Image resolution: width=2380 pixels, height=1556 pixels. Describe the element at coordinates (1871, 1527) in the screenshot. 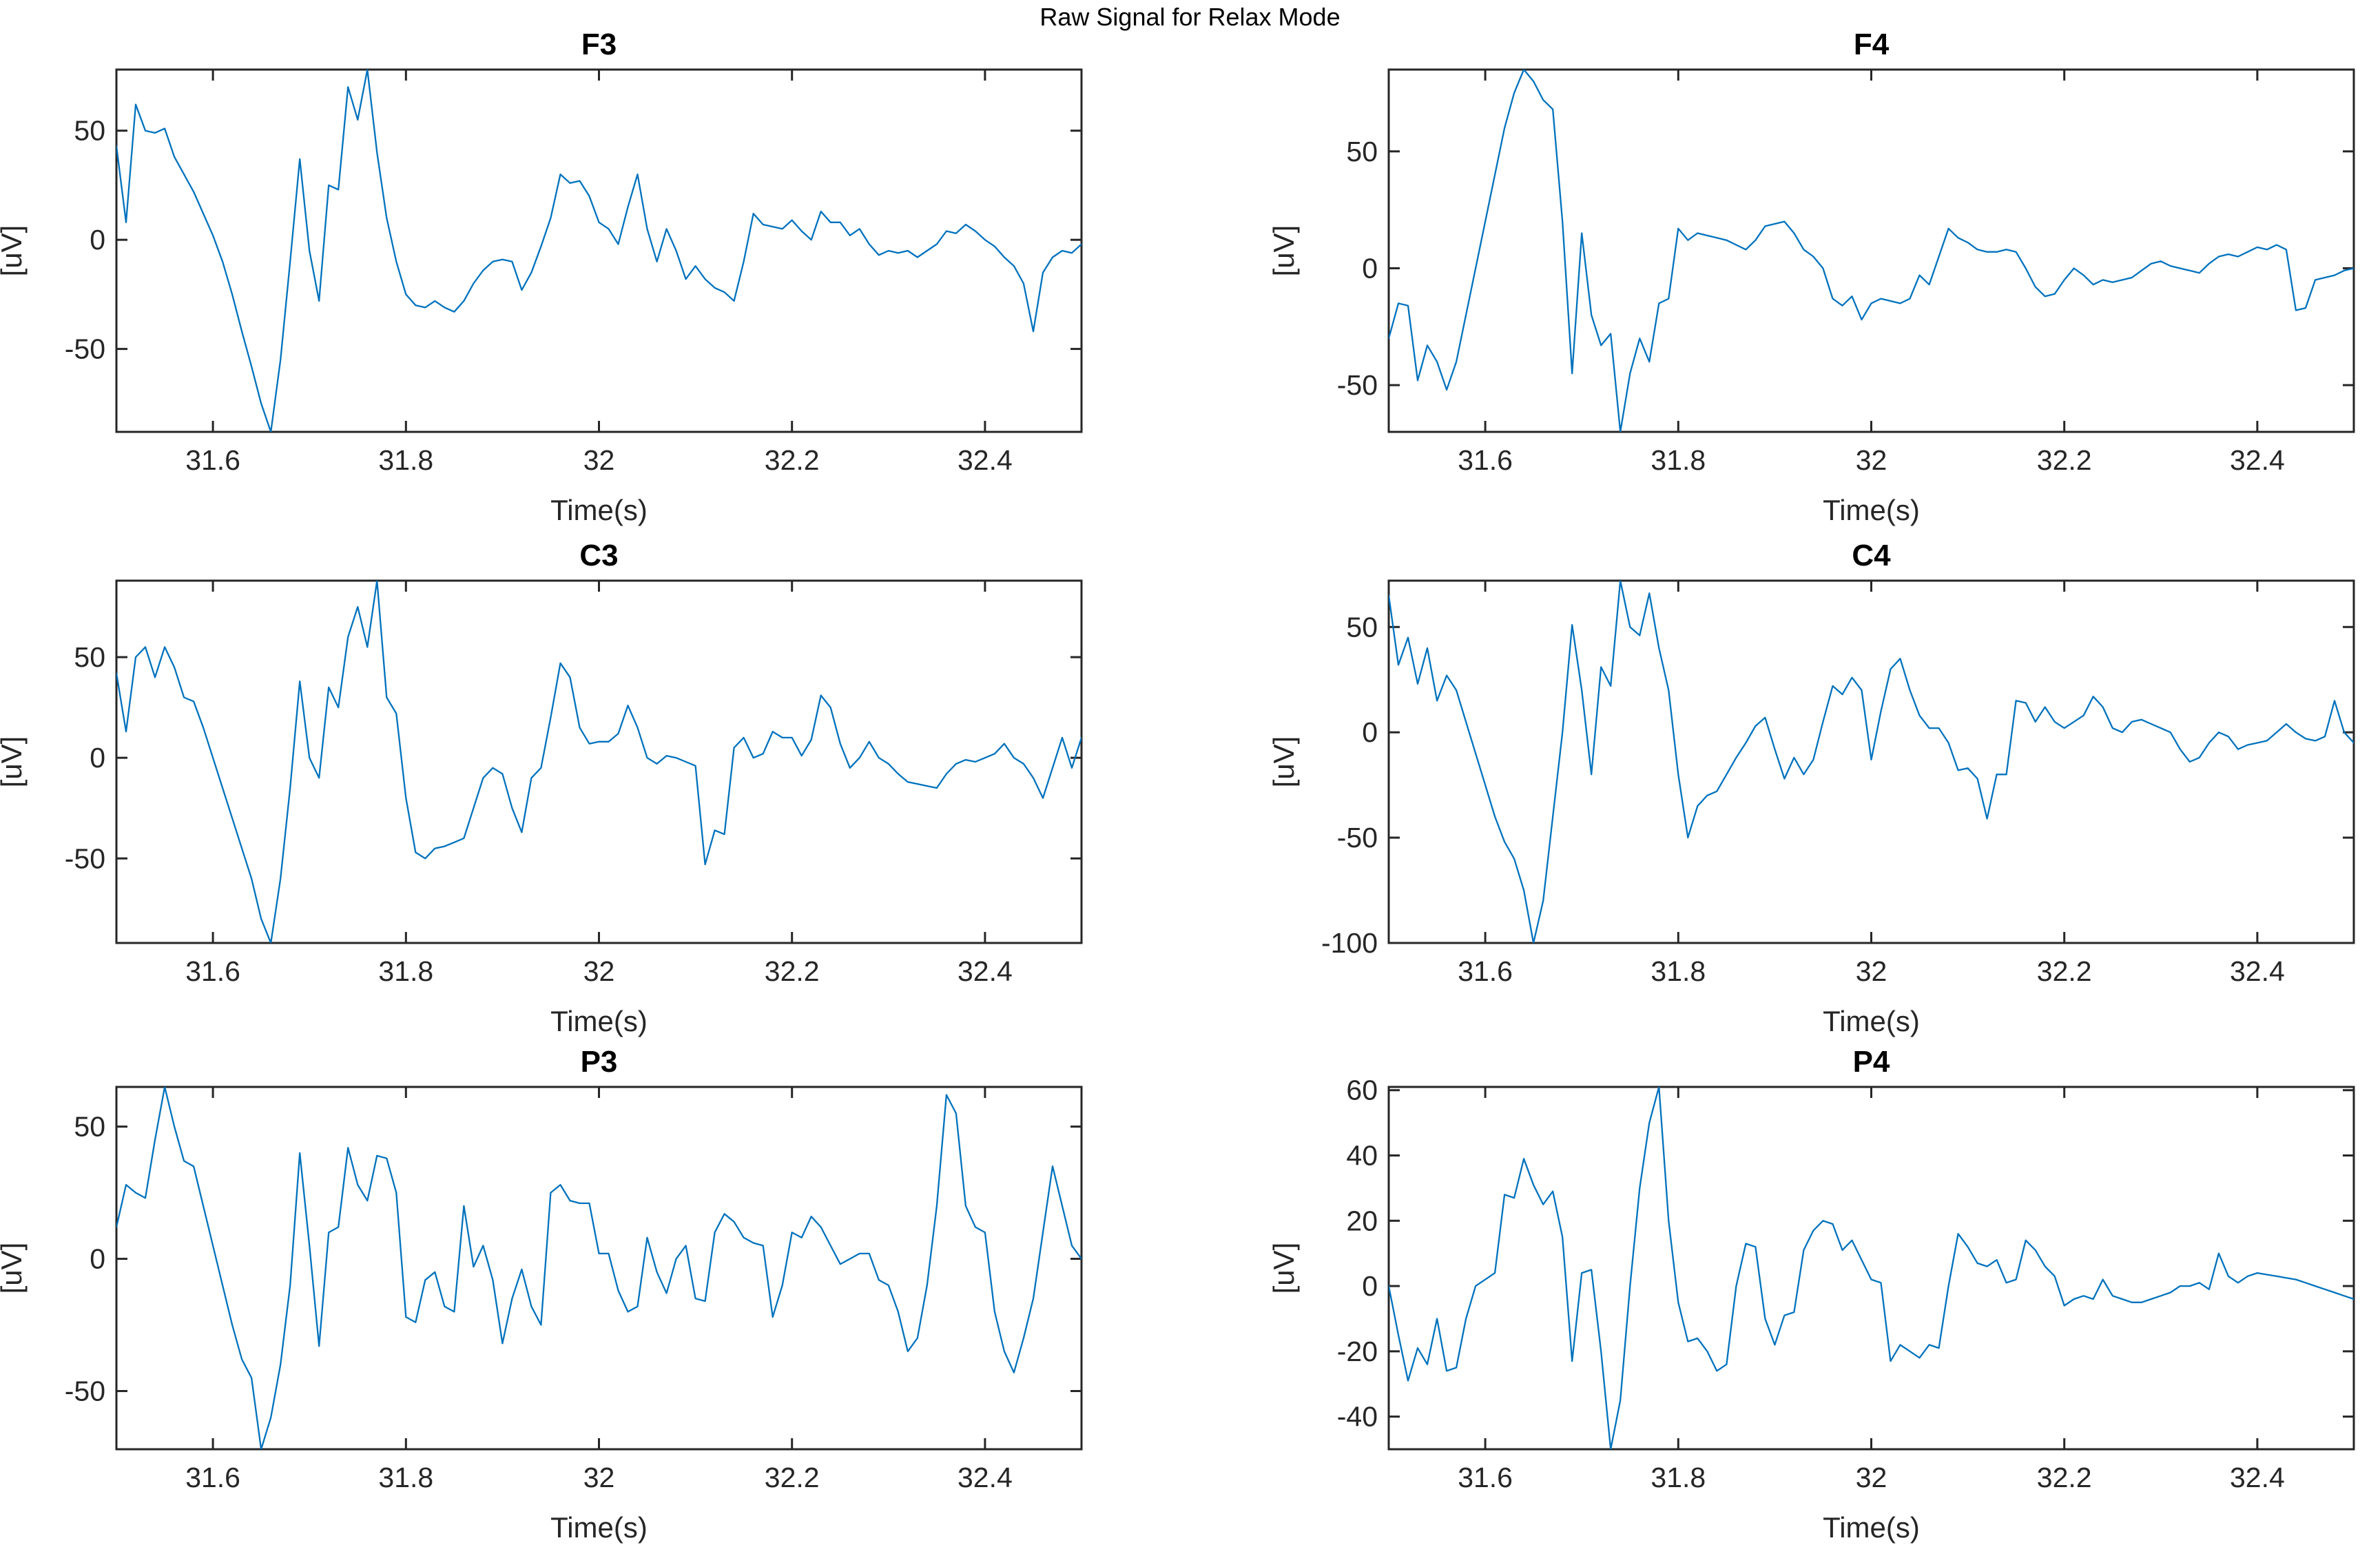

I see `x-axis-label-P4: Time(s)` at that location.